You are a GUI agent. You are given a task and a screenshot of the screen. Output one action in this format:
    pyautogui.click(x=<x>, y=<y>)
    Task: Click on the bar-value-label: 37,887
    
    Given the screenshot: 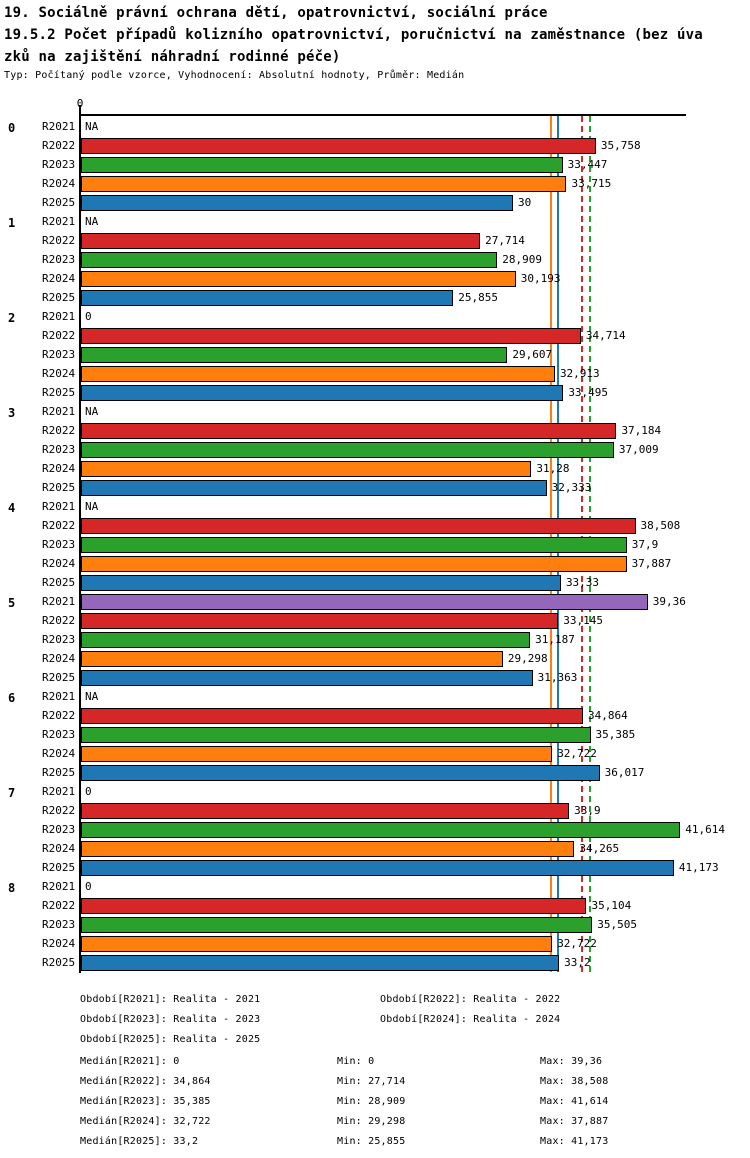 What is the action you would take?
    pyautogui.click(x=651, y=563)
    